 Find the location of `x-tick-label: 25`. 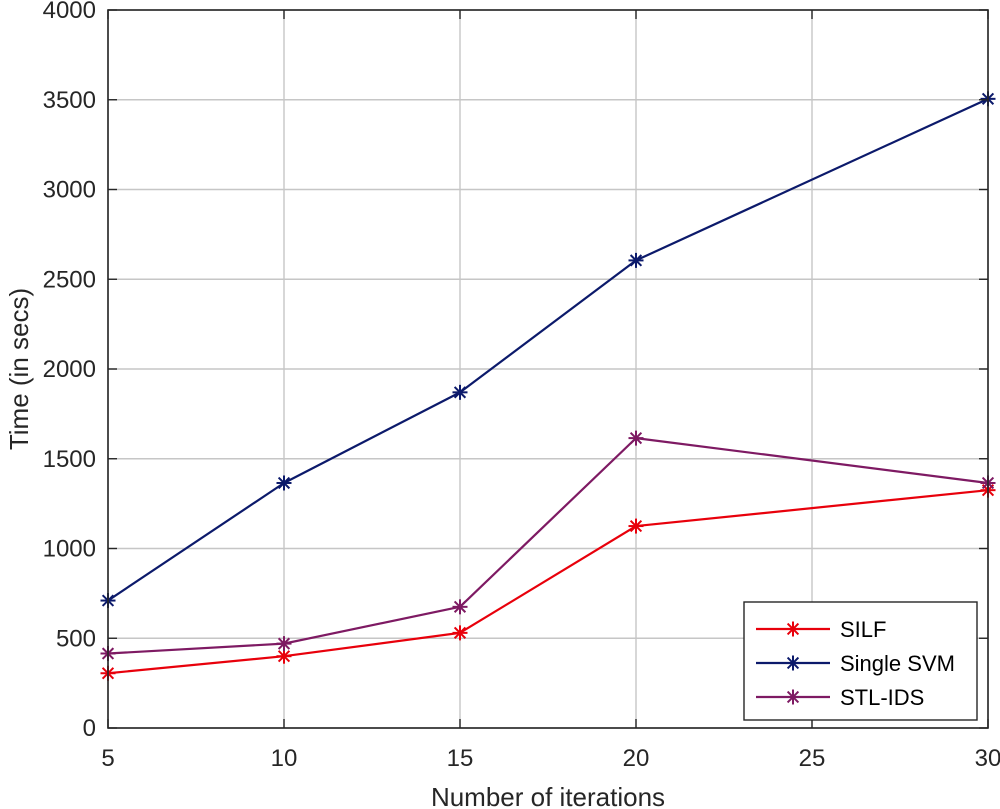

x-tick-label: 25 is located at coordinates (812, 758).